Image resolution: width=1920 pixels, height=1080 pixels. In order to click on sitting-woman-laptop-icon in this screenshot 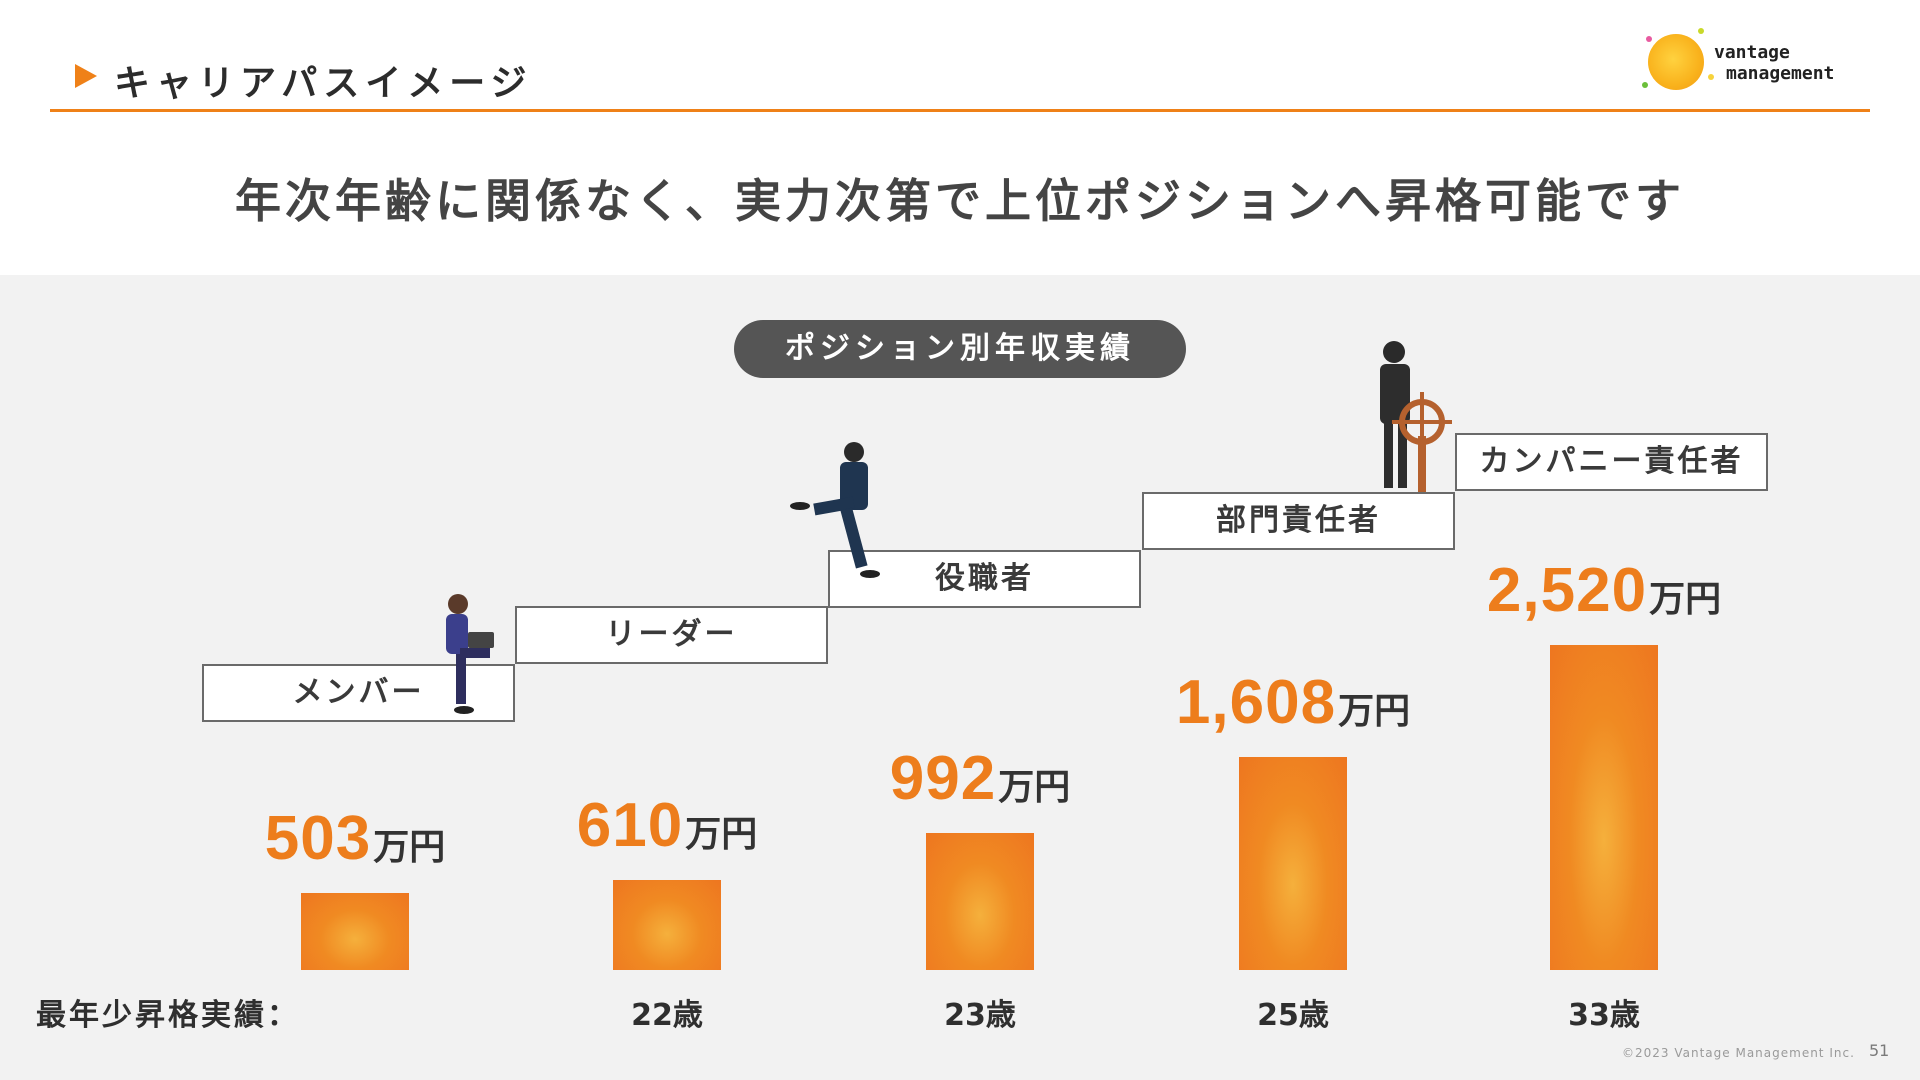, I will do `click(470, 654)`.